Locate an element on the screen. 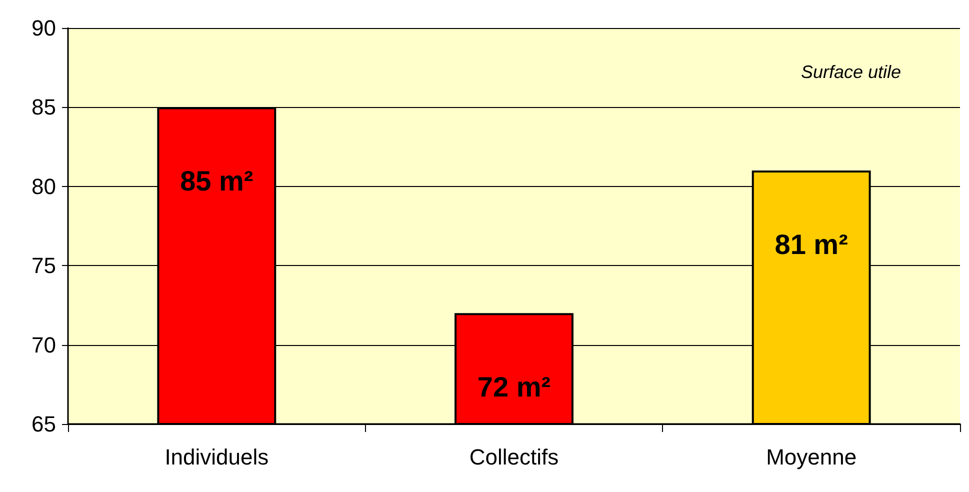 The height and width of the screenshot is (492, 969). data-label: 85 m² is located at coordinates (217, 181).